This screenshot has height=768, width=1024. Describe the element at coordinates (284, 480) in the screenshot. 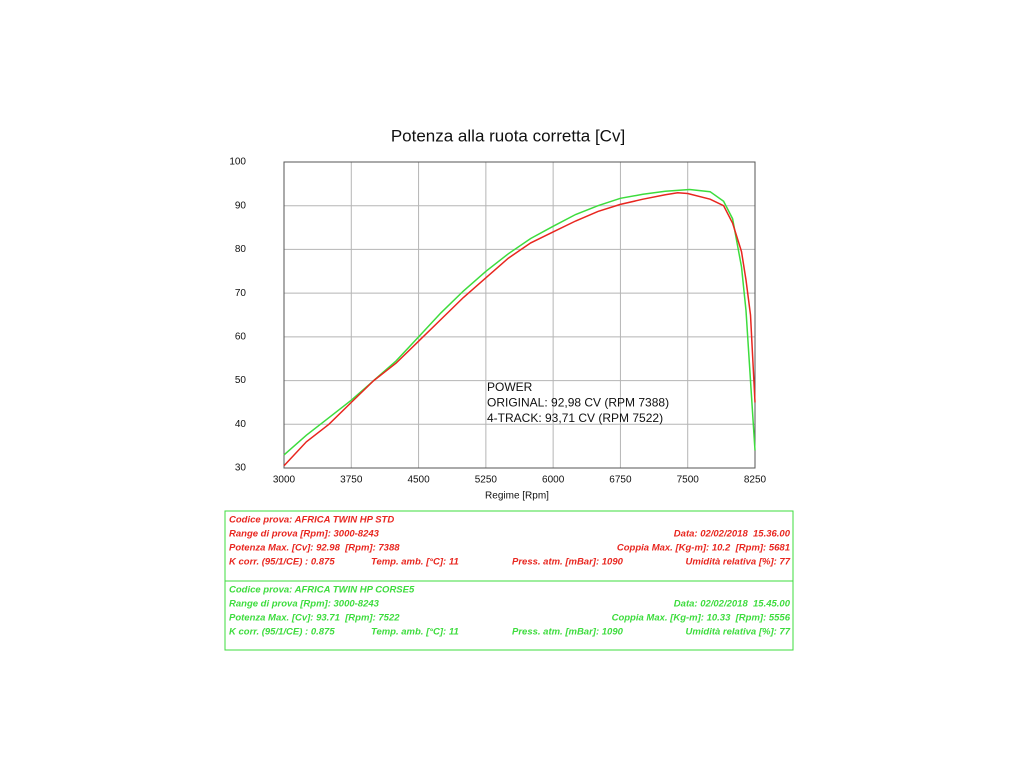

I see `x-tick-label: 3000` at that location.